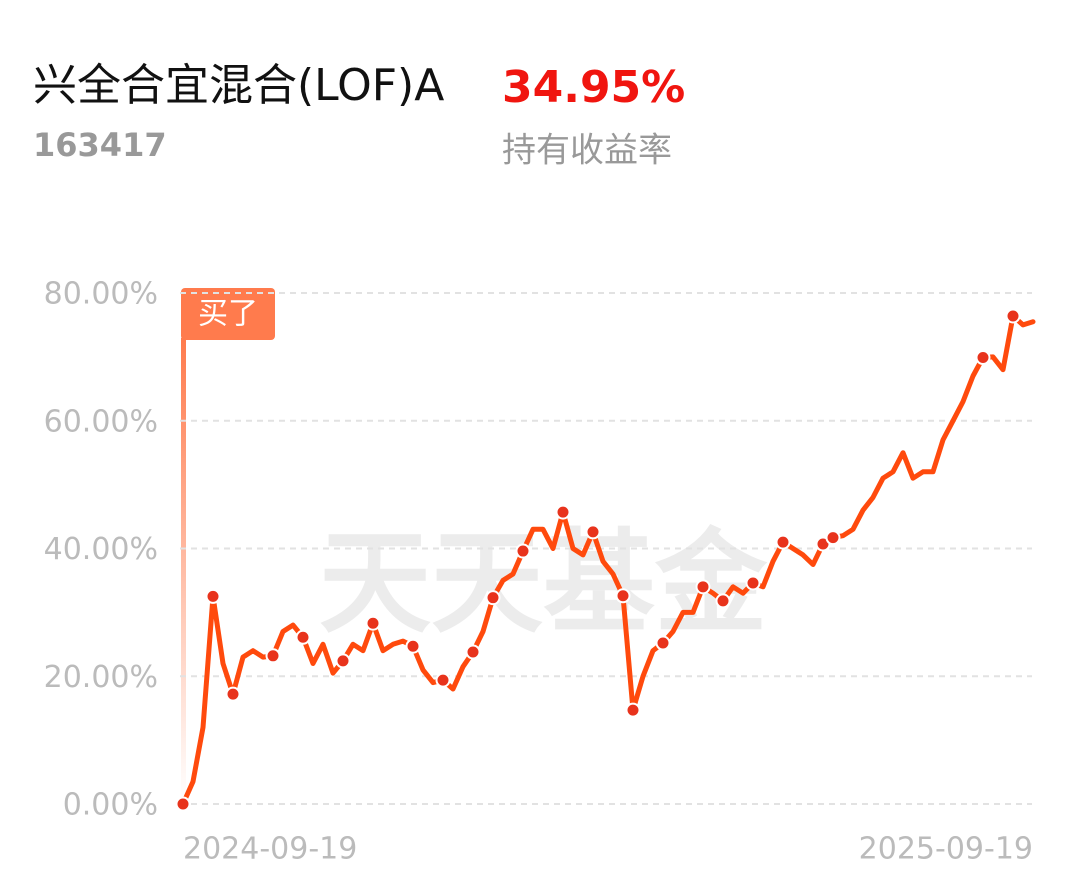 This screenshot has width=1080, height=885. I want to click on buy-badge, so click(228, 314).